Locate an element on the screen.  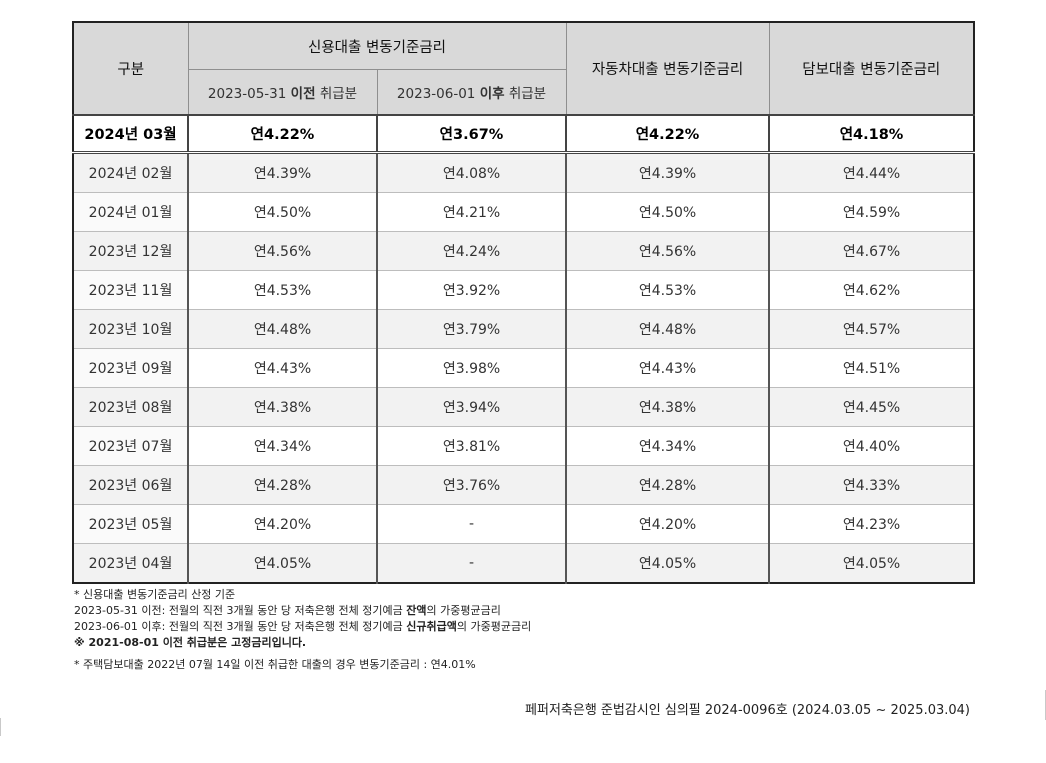
table-row: 2023년 07월 연4.34% 연3.81% 연4.34% 연4.40% is located at coordinates (523, 446).